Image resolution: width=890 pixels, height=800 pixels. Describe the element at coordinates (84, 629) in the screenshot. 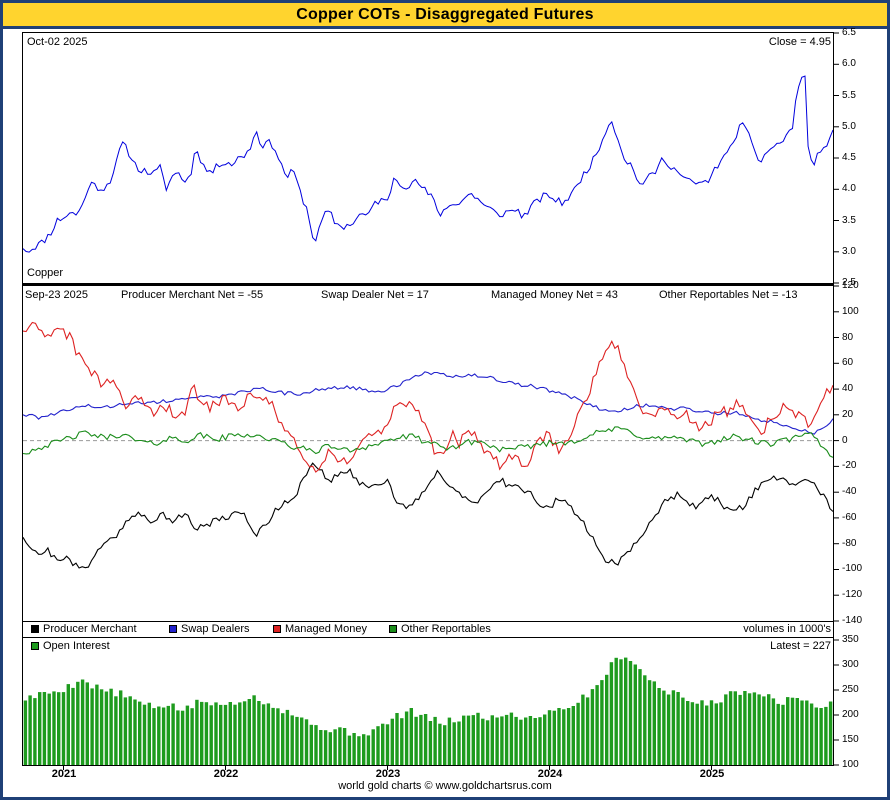

I see `legend-item-producer-merchant: Producer Merchant` at that location.